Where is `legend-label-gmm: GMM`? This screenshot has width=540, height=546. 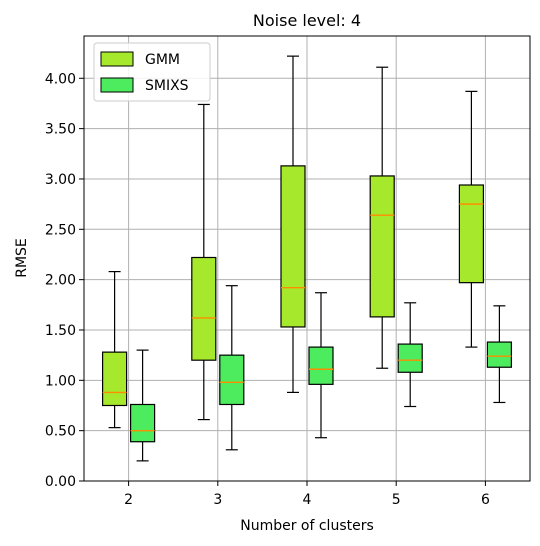
legend-label-gmm: GMM is located at coordinates (162, 60).